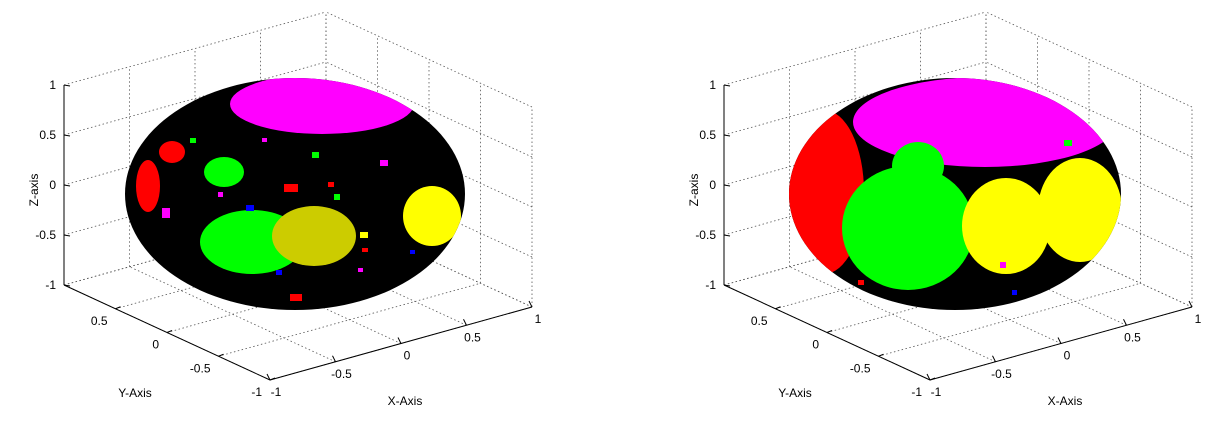 This screenshot has height=427, width=1220. I want to click on z-tick-label: 0, so click(712, 185).